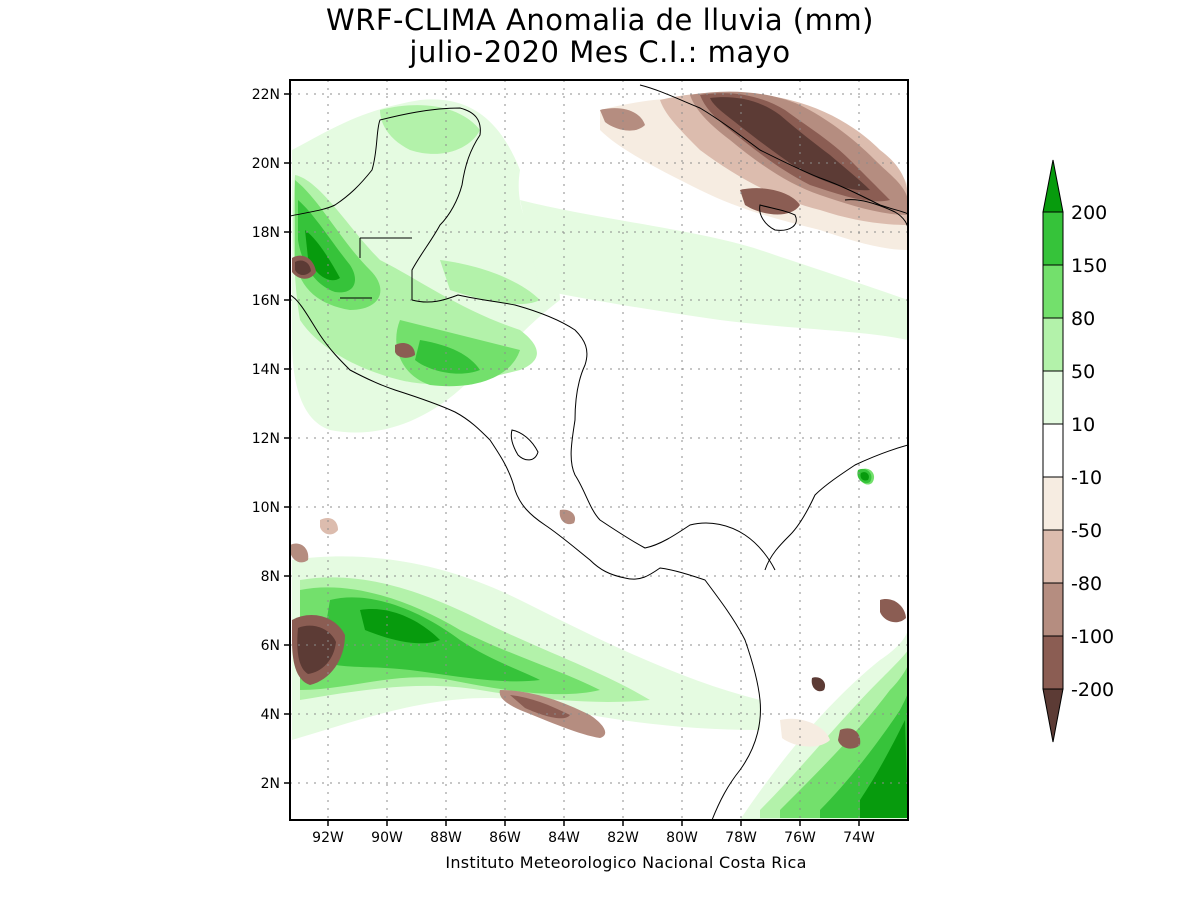  I want to click on latitude-labels: 22N 20N 18N 16N 14N 12N 10N 8N 6N 4N 2N, so click(266, 439).